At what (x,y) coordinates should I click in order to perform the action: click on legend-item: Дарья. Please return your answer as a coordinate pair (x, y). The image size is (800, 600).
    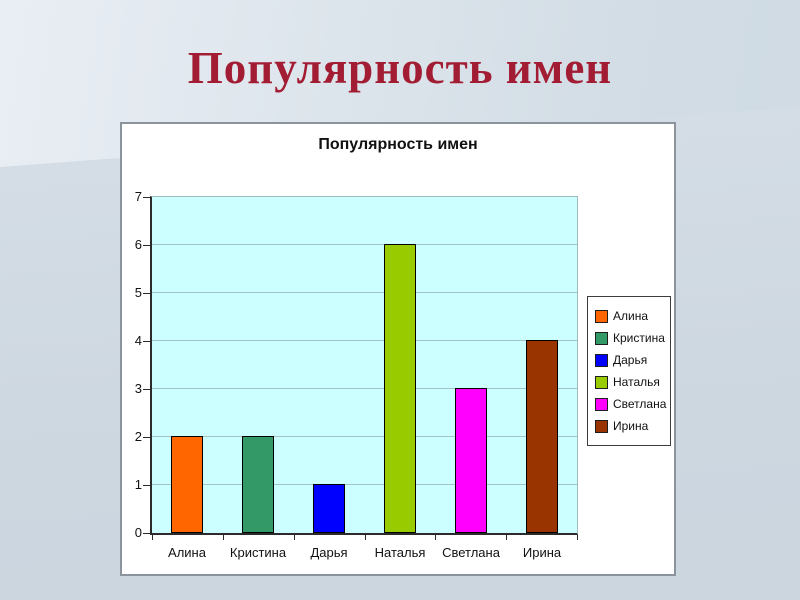
    Looking at the image, I should click on (630, 360).